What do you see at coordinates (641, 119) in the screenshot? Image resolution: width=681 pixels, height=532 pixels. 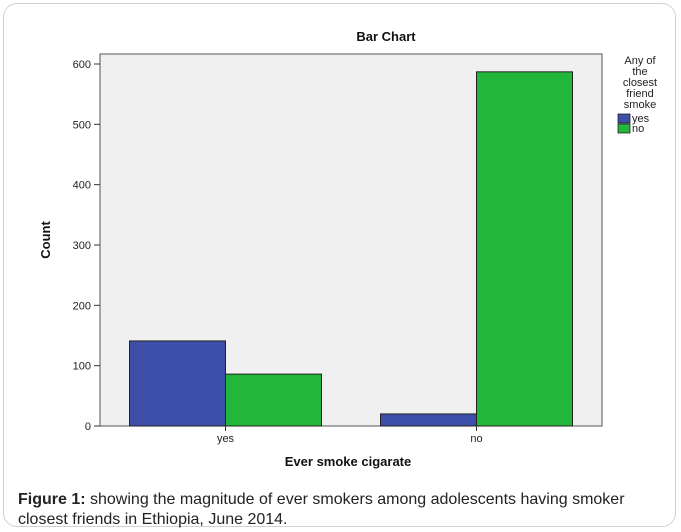 I see `legend-label-yes: yes` at bounding box center [641, 119].